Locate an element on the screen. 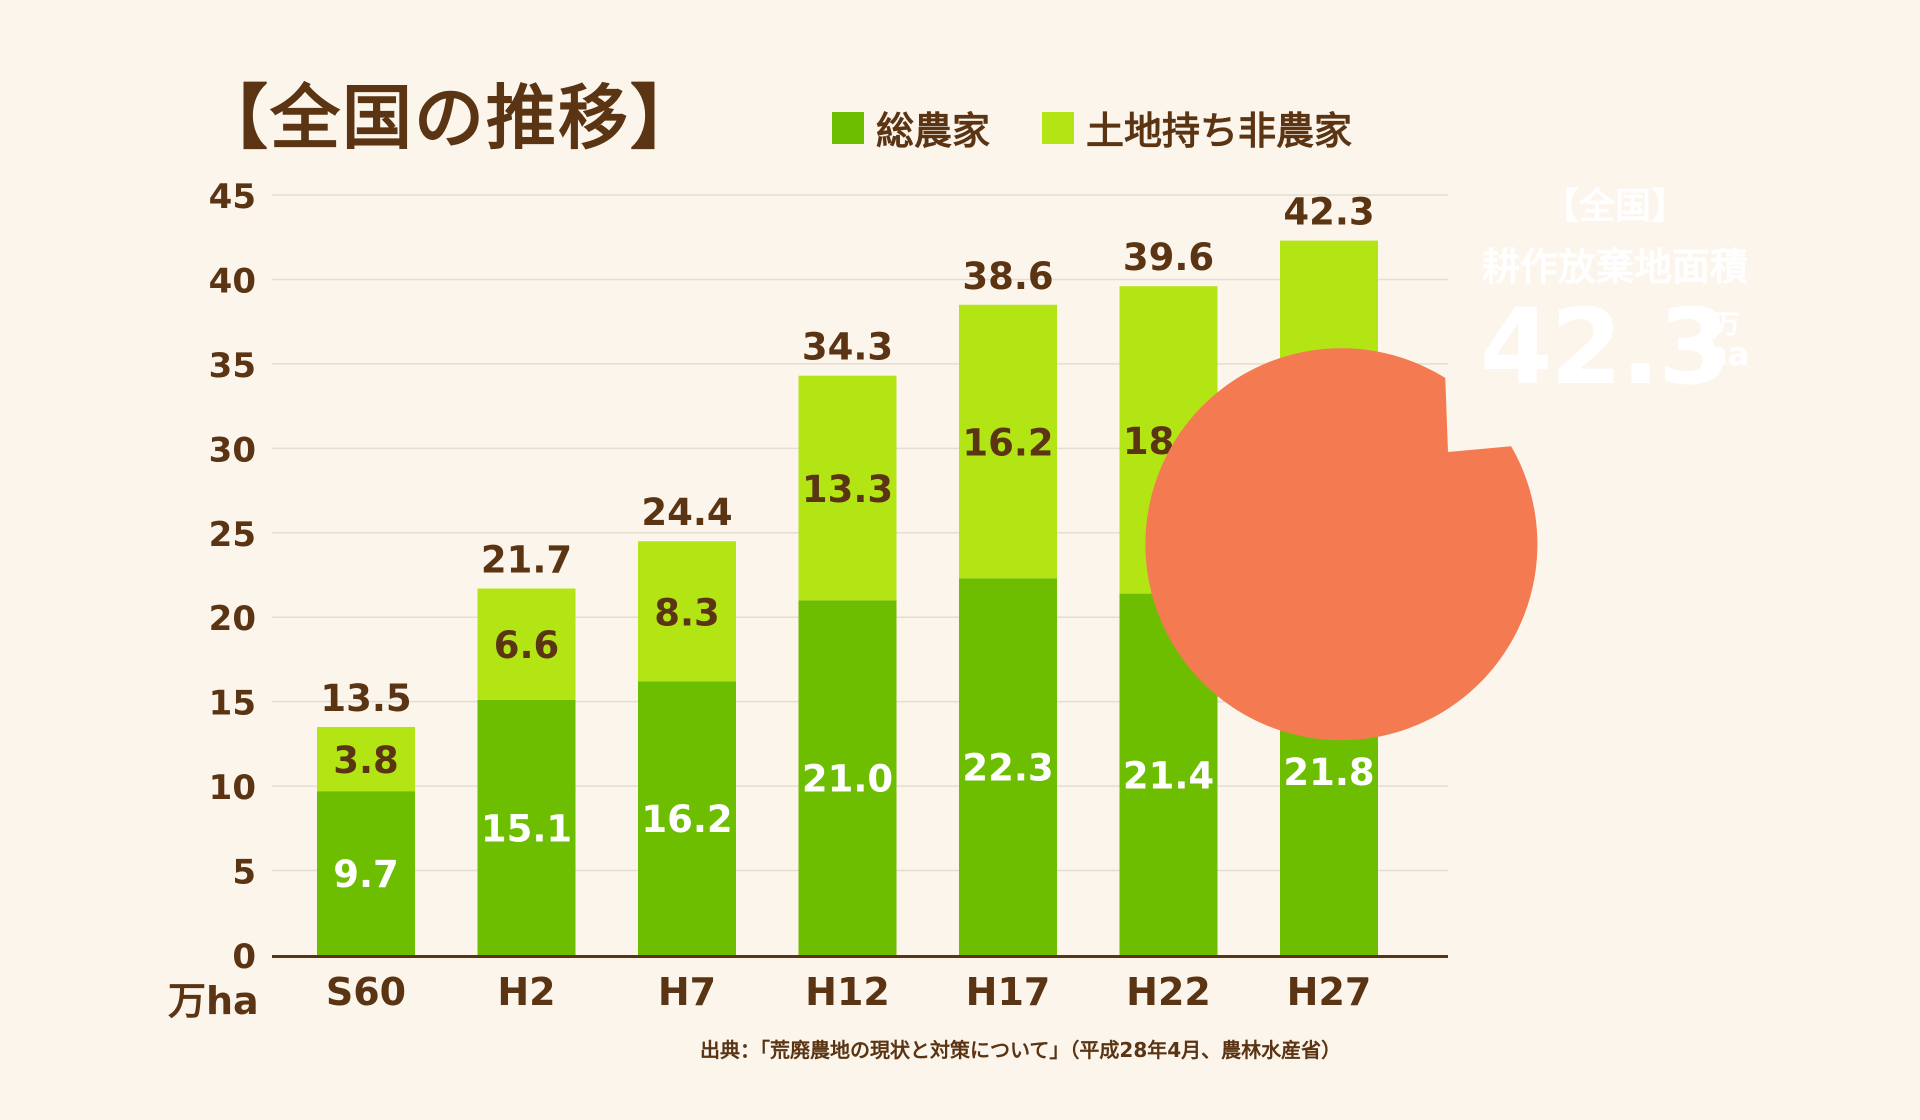 Image resolution: width=1920 pixels, height=1120 pixels. segment-value-label: 3.8 is located at coordinates (366, 760).